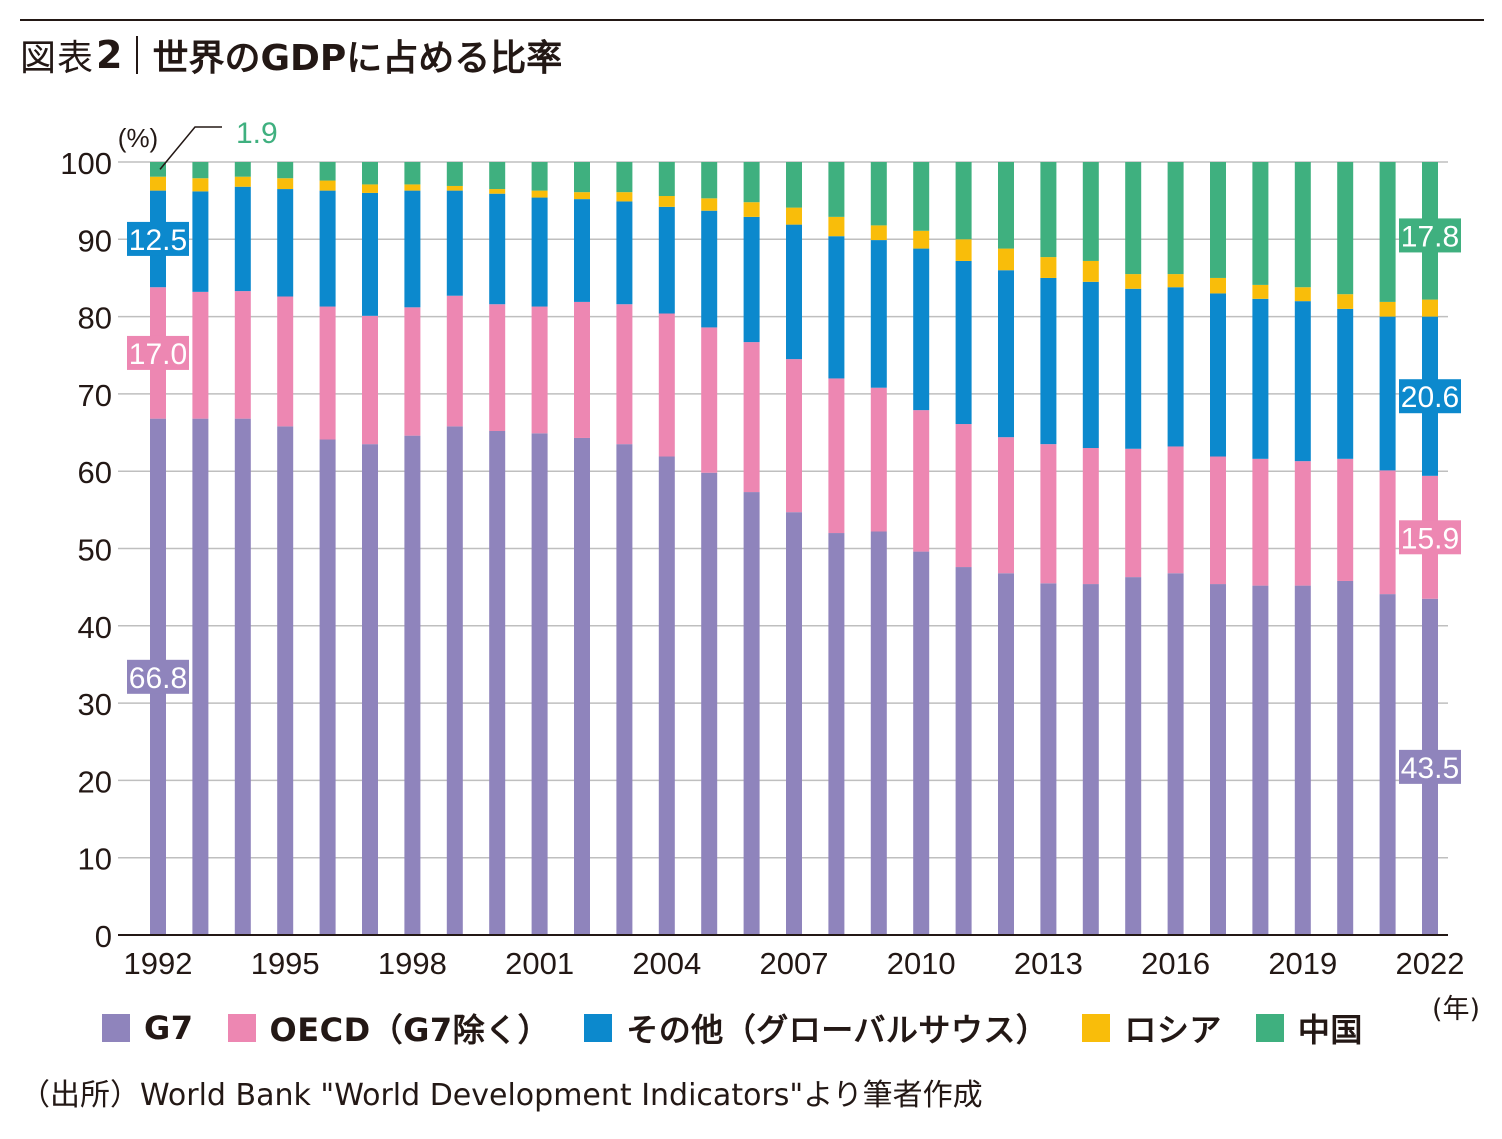 Image resolution: width=1502 pixels, height=1139 pixels. Describe the element at coordinates (794, 963) in the screenshot. I see `x-tick-label: 2007` at that location.